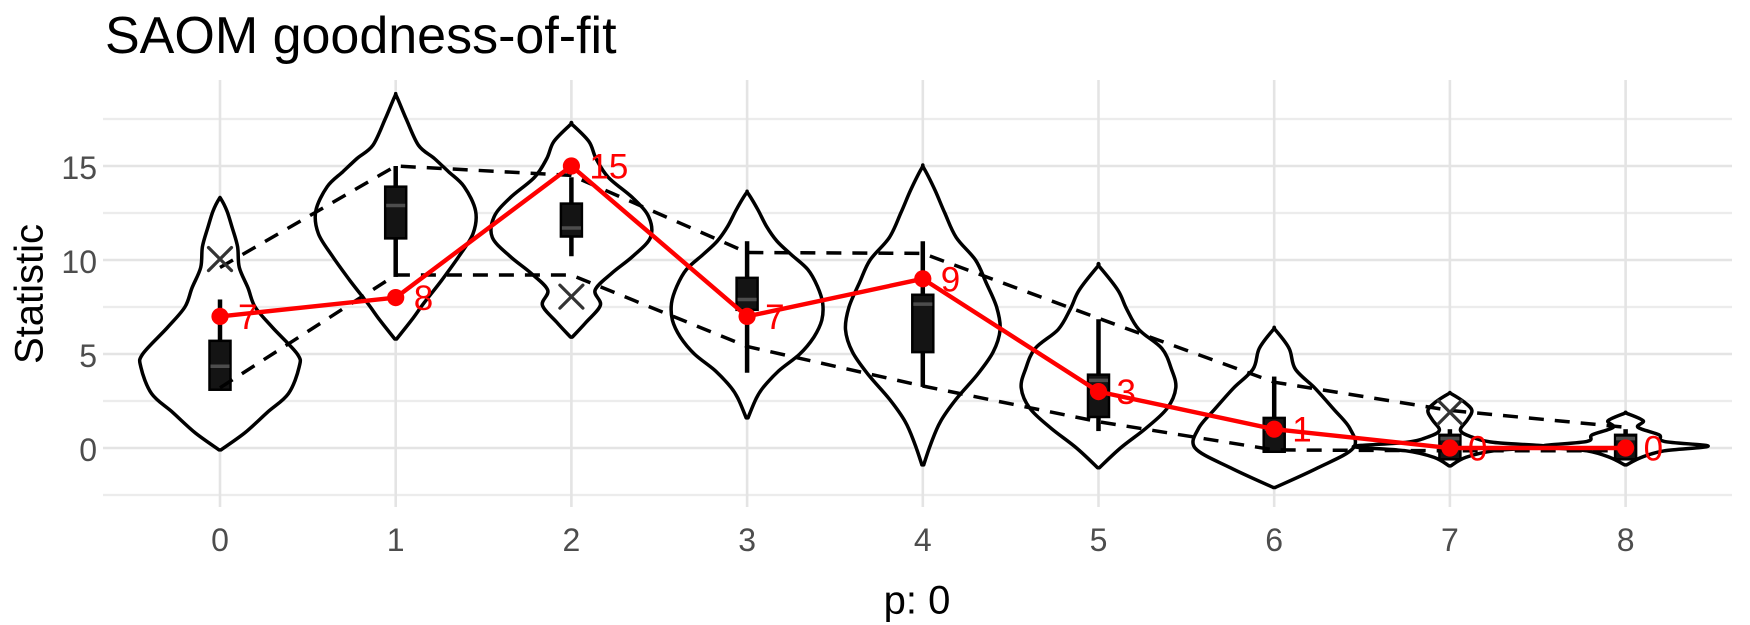 The height and width of the screenshot is (625, 1750). Describe the element at coordinates (747, 316) in the screenshot. I see `observed-point-x3` at that location.